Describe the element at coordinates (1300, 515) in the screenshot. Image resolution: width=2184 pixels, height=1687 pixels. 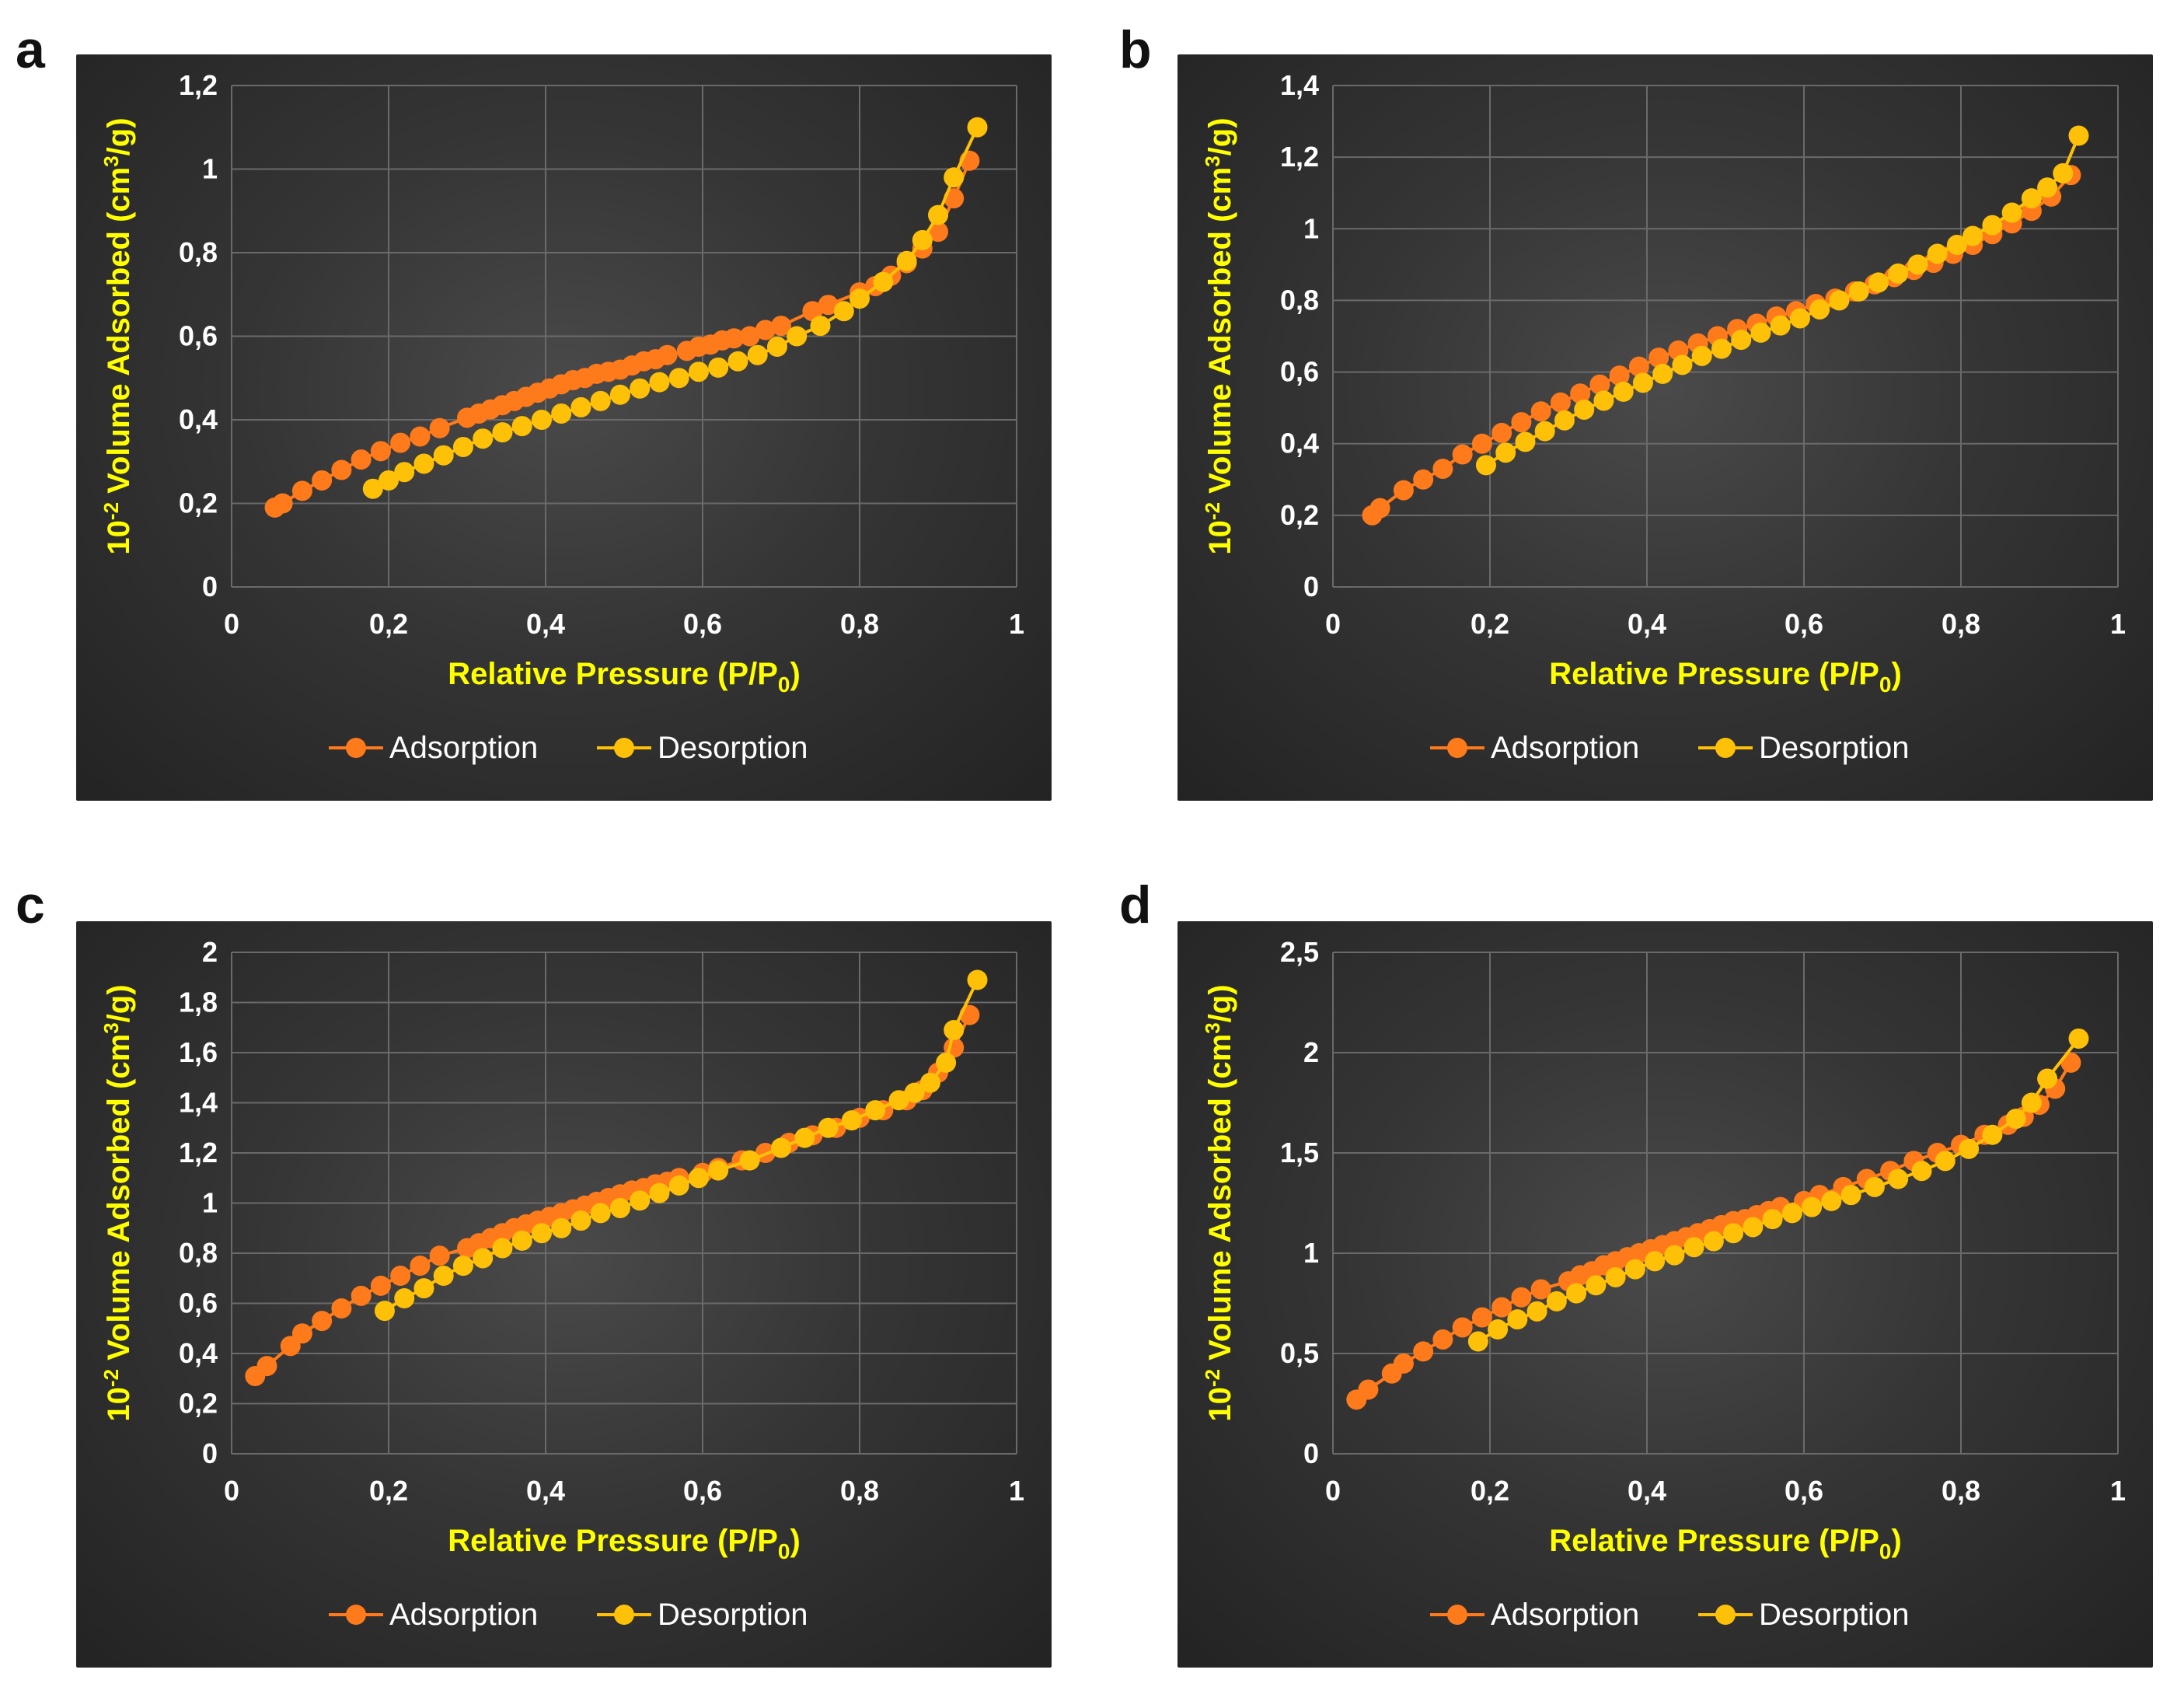
I see `y-tick-label: 0,2` at that location.